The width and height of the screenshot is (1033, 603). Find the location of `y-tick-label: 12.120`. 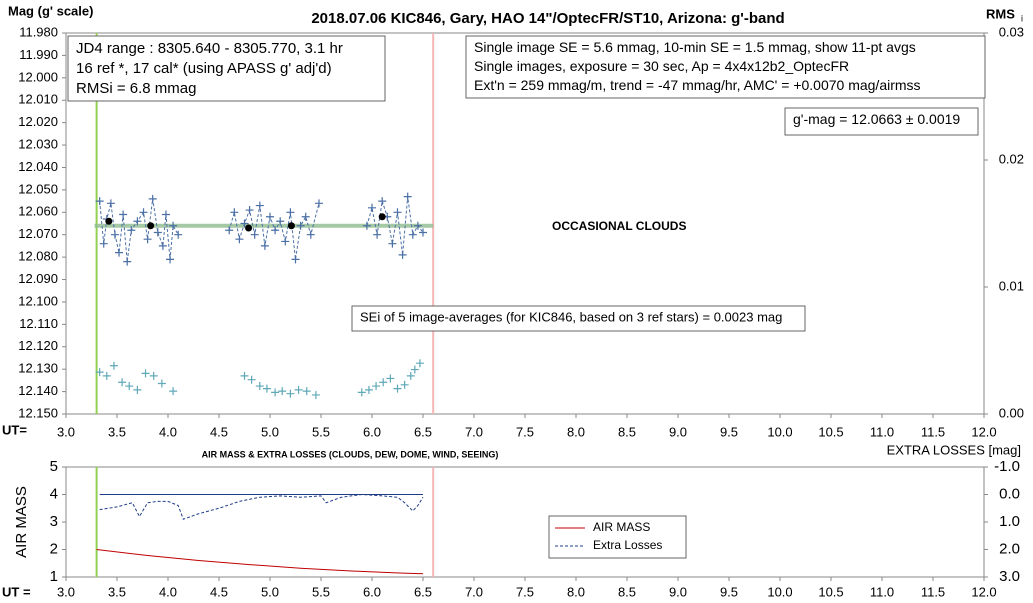

y-tick-label: 12.120 is located at coordinates (38, 345).